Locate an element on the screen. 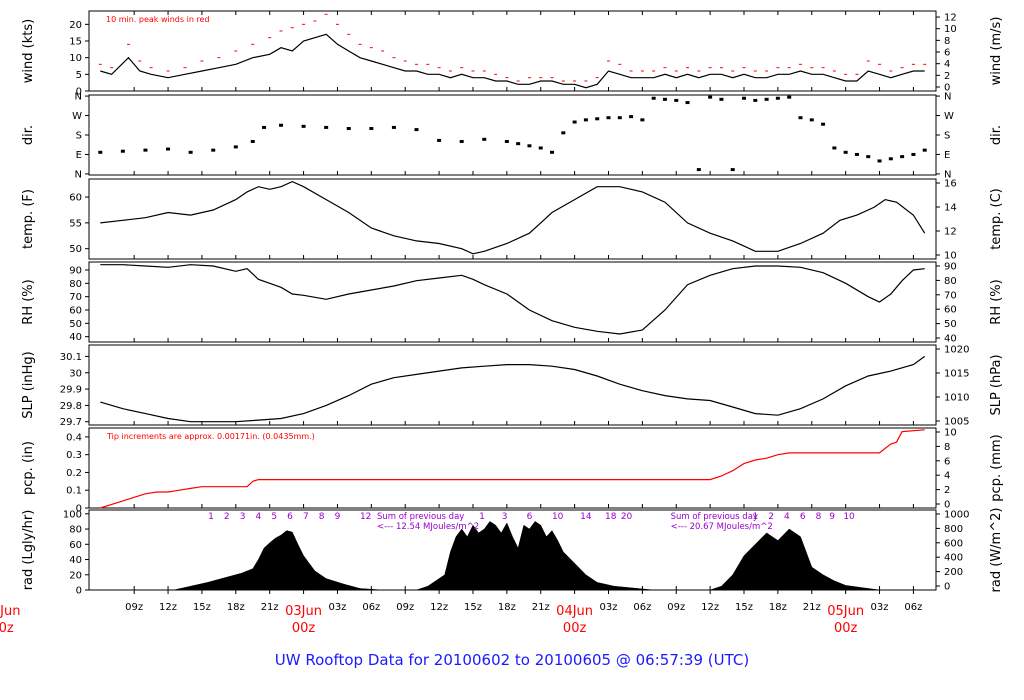  y-tick-label: N is located at coordinates (78, 97).